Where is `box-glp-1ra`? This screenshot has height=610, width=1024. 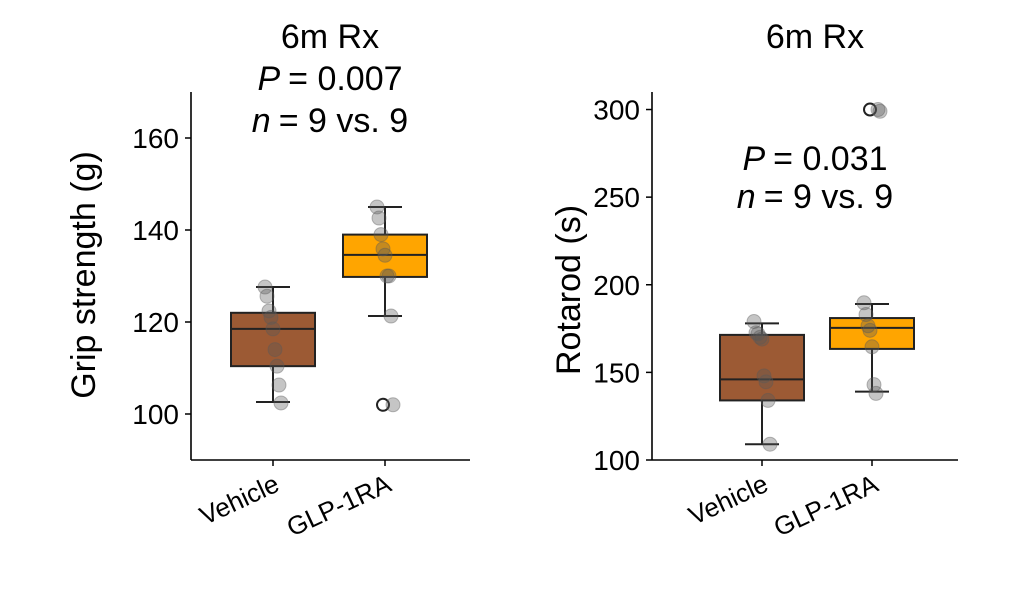
box-glp-1ra is located at coordinates (872, 333).